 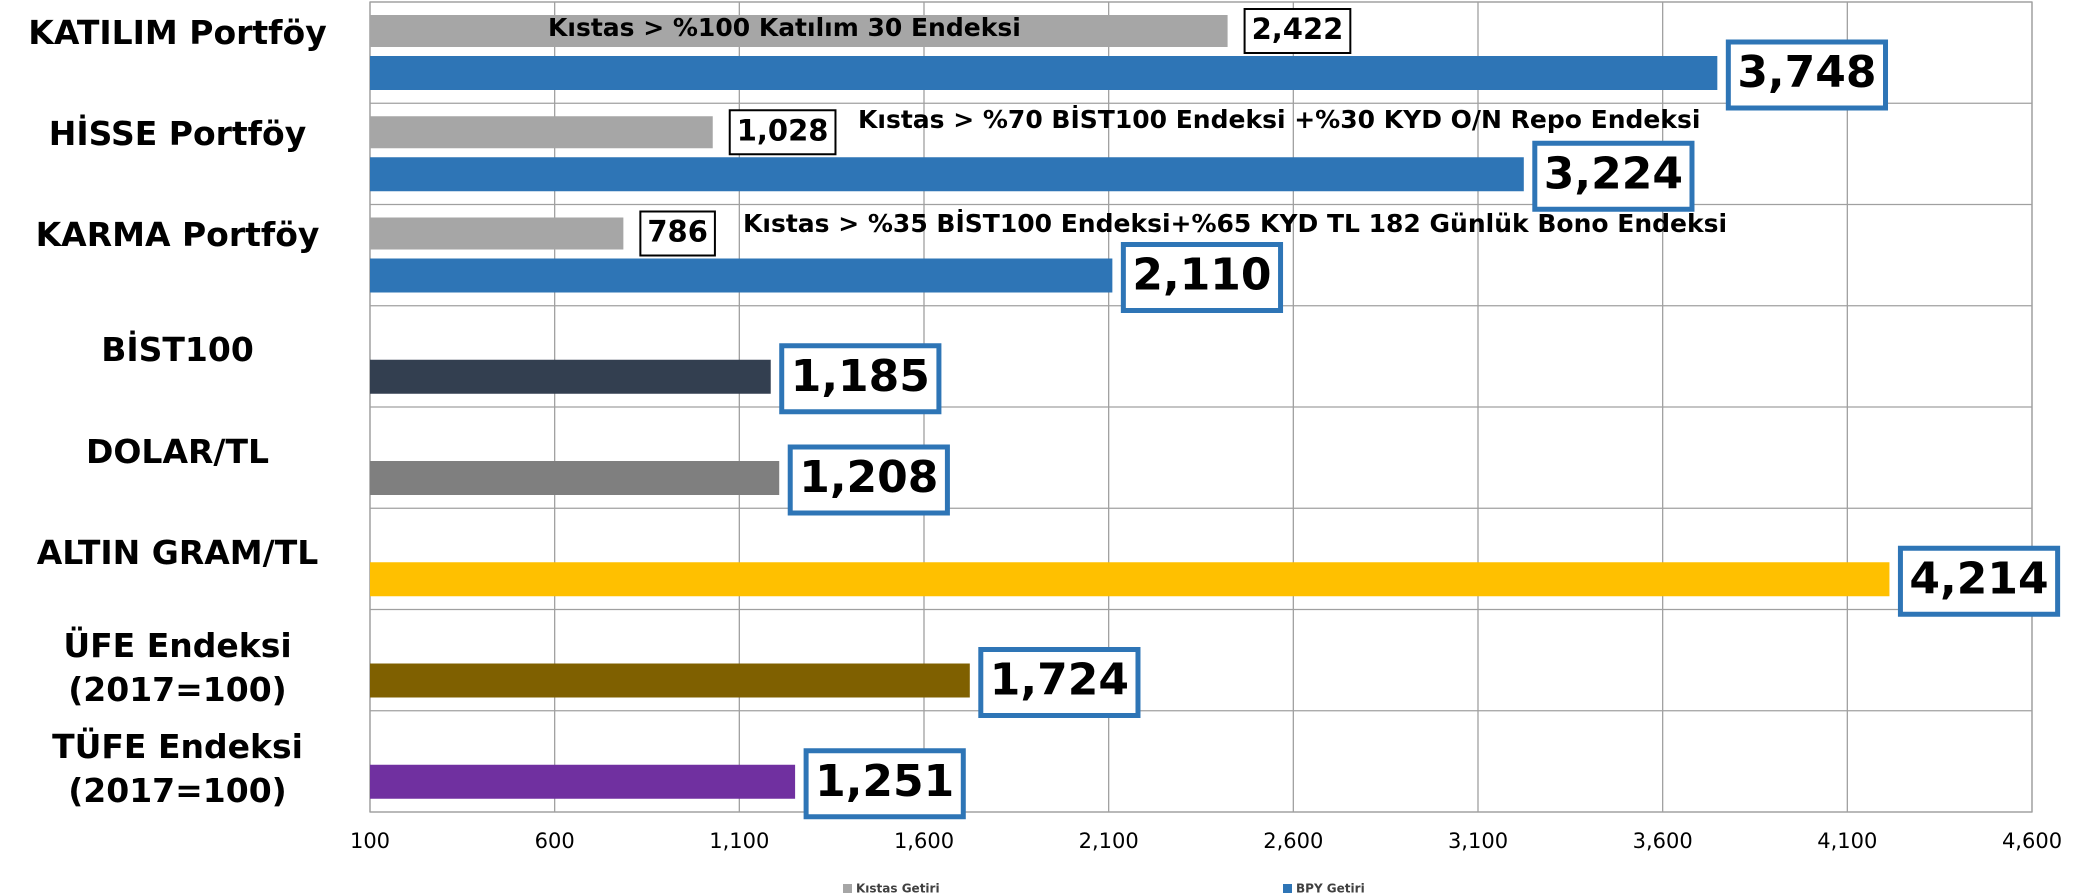 I want to click on x-tick-label: 3,100, so click(x=1478, y=841).